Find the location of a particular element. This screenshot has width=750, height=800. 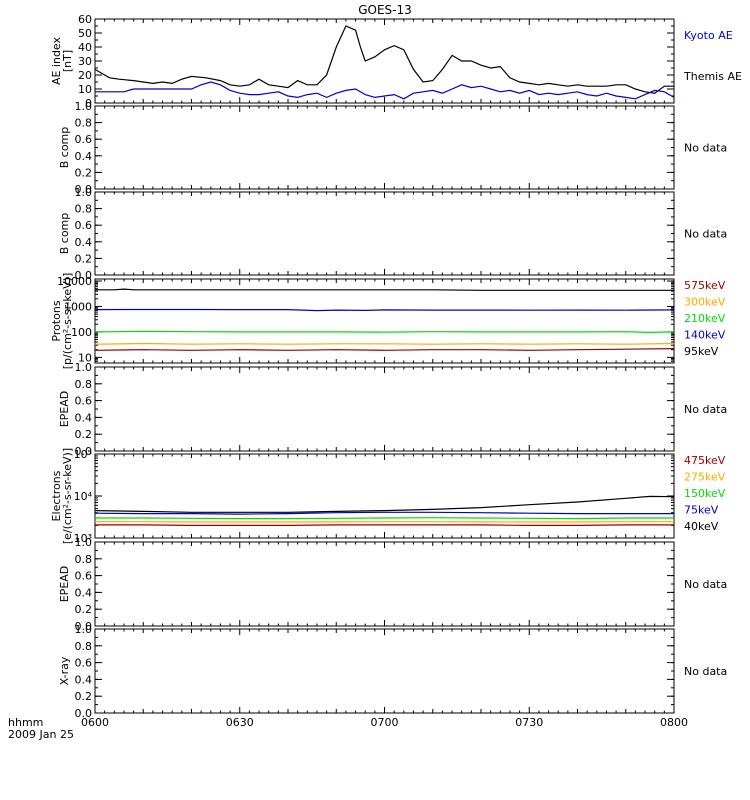

legend-entry: 150keV is located at coordinates (705, 493).